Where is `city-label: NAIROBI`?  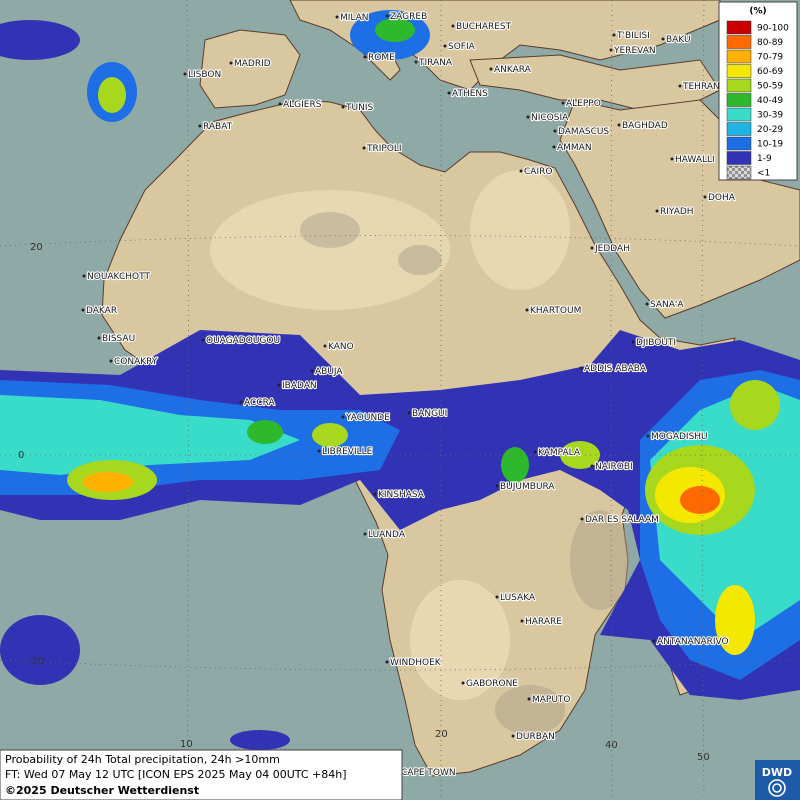
city-label: NAIROBI is located at coordinates (614, 467).